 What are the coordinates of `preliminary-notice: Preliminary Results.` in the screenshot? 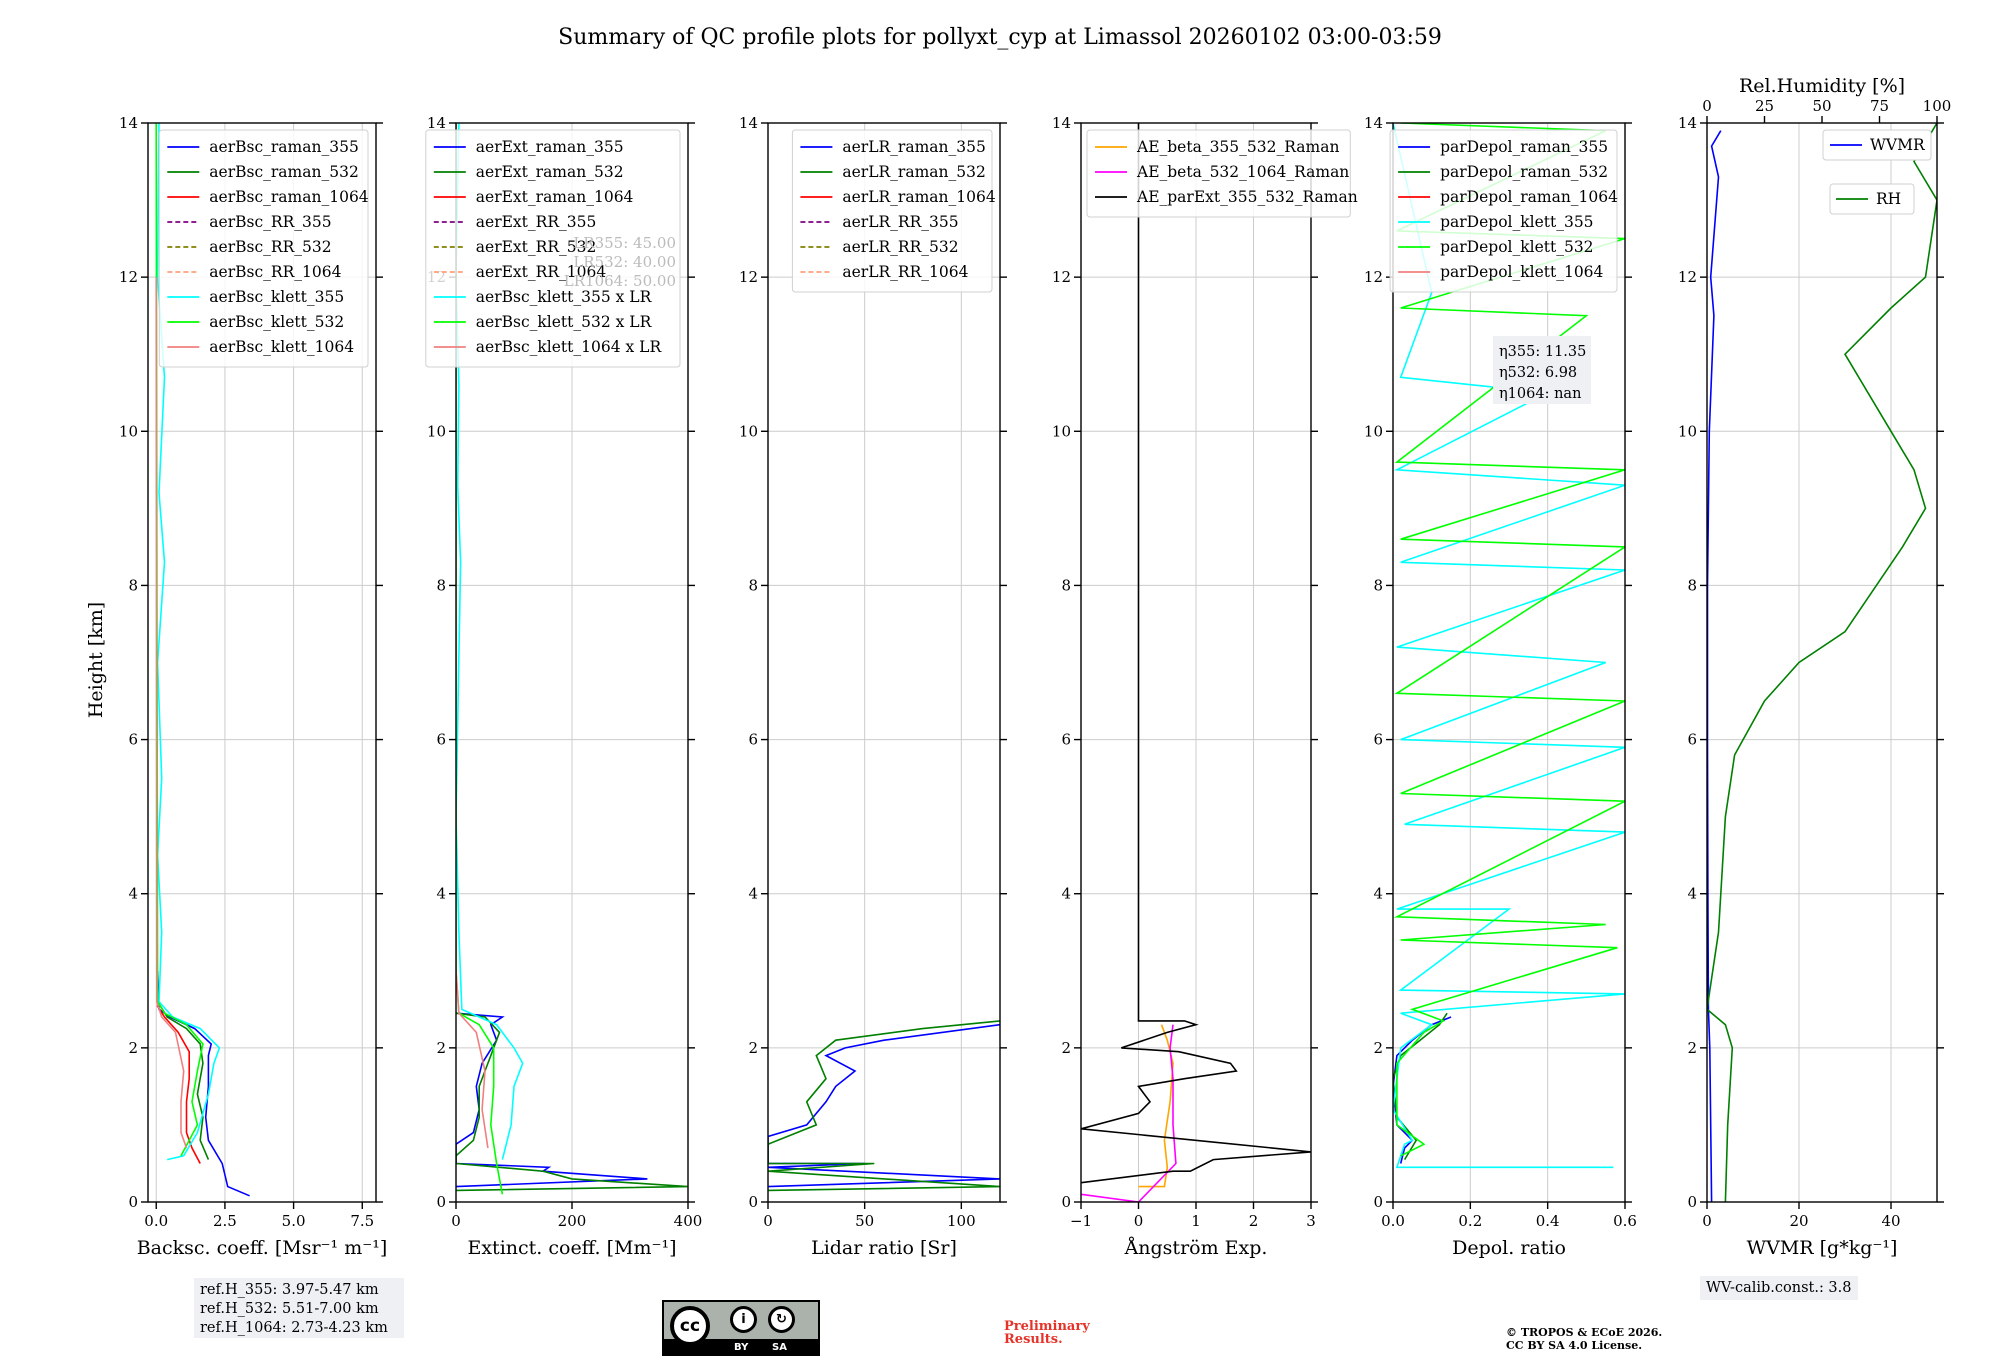 It's located at (1047, 1333).